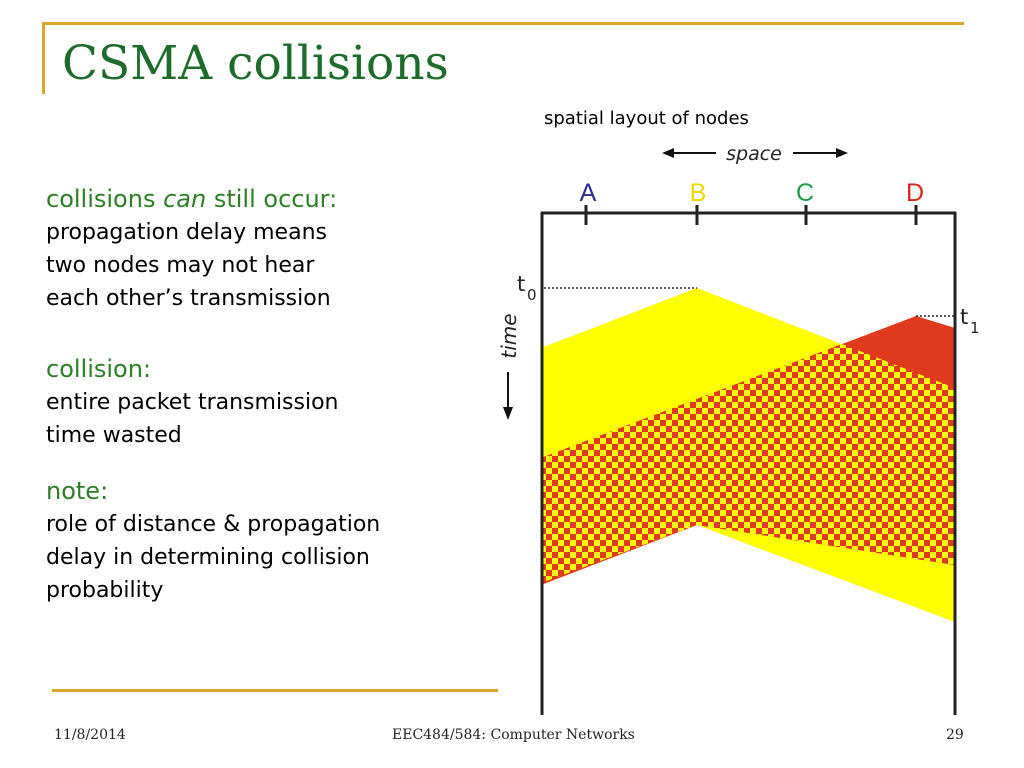 The width and height of the screenshot is (1024, 768). I want to click on point-line: delay in determining collision, so click(208, 557).